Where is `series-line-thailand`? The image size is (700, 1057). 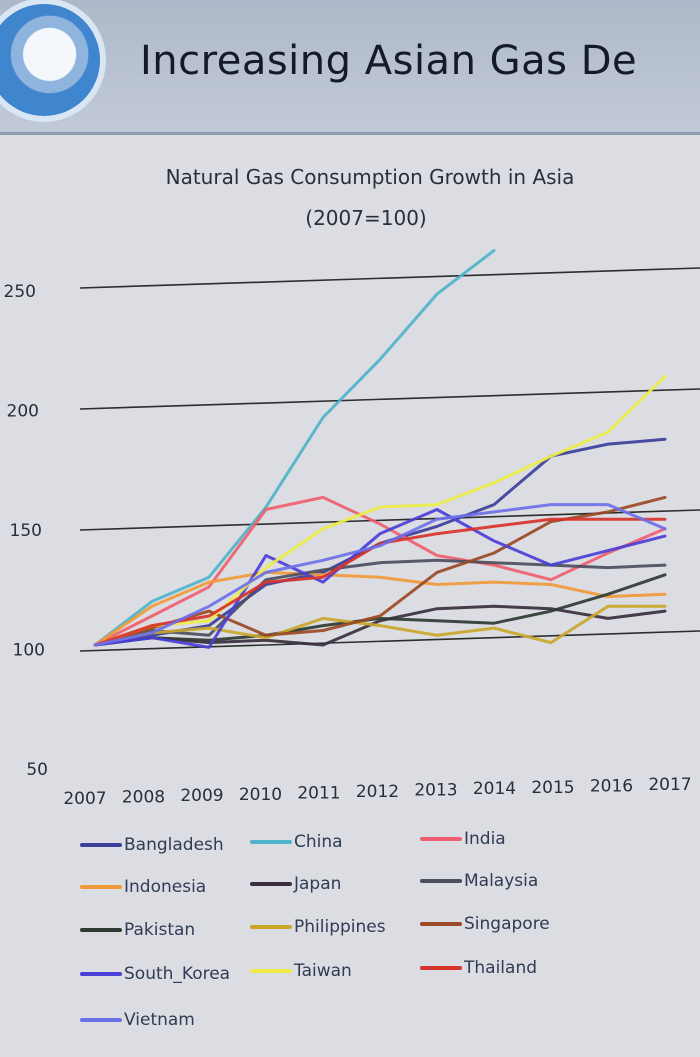 series-line-thailand is located at coordinates (380, 582).